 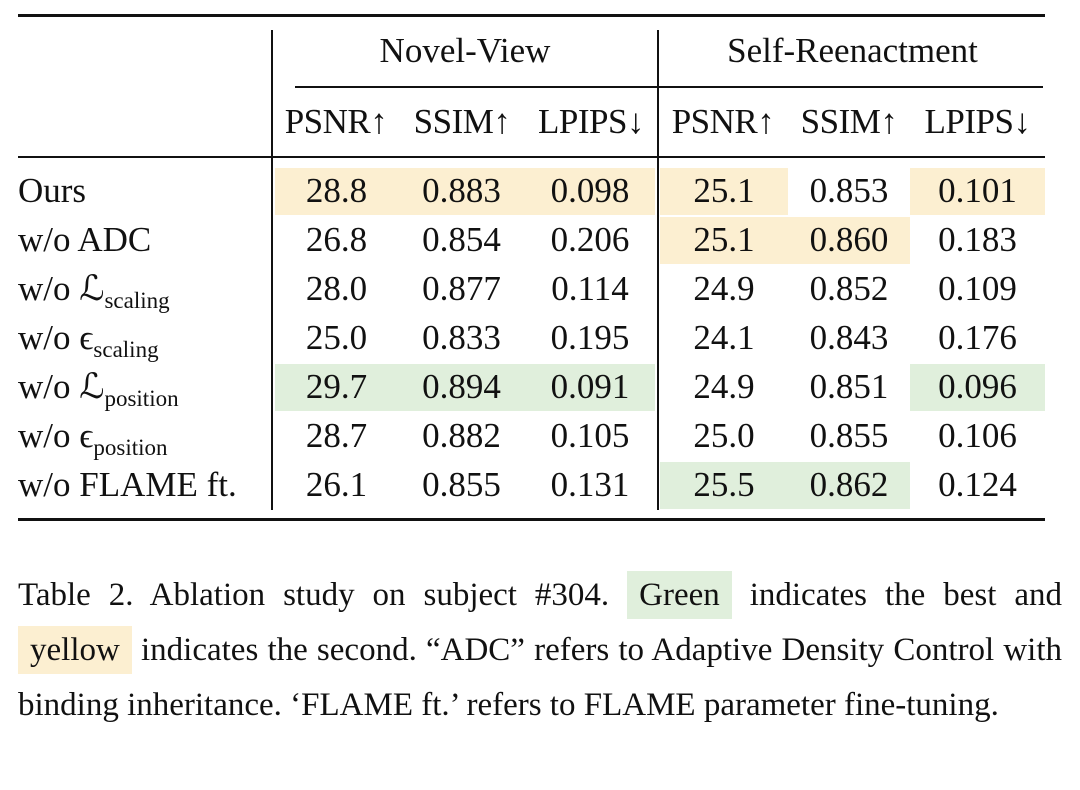 What do you see at coordinates (336, 484) in the screenshot?
I see `cell: 26.1` at bounding box center [336, 484].